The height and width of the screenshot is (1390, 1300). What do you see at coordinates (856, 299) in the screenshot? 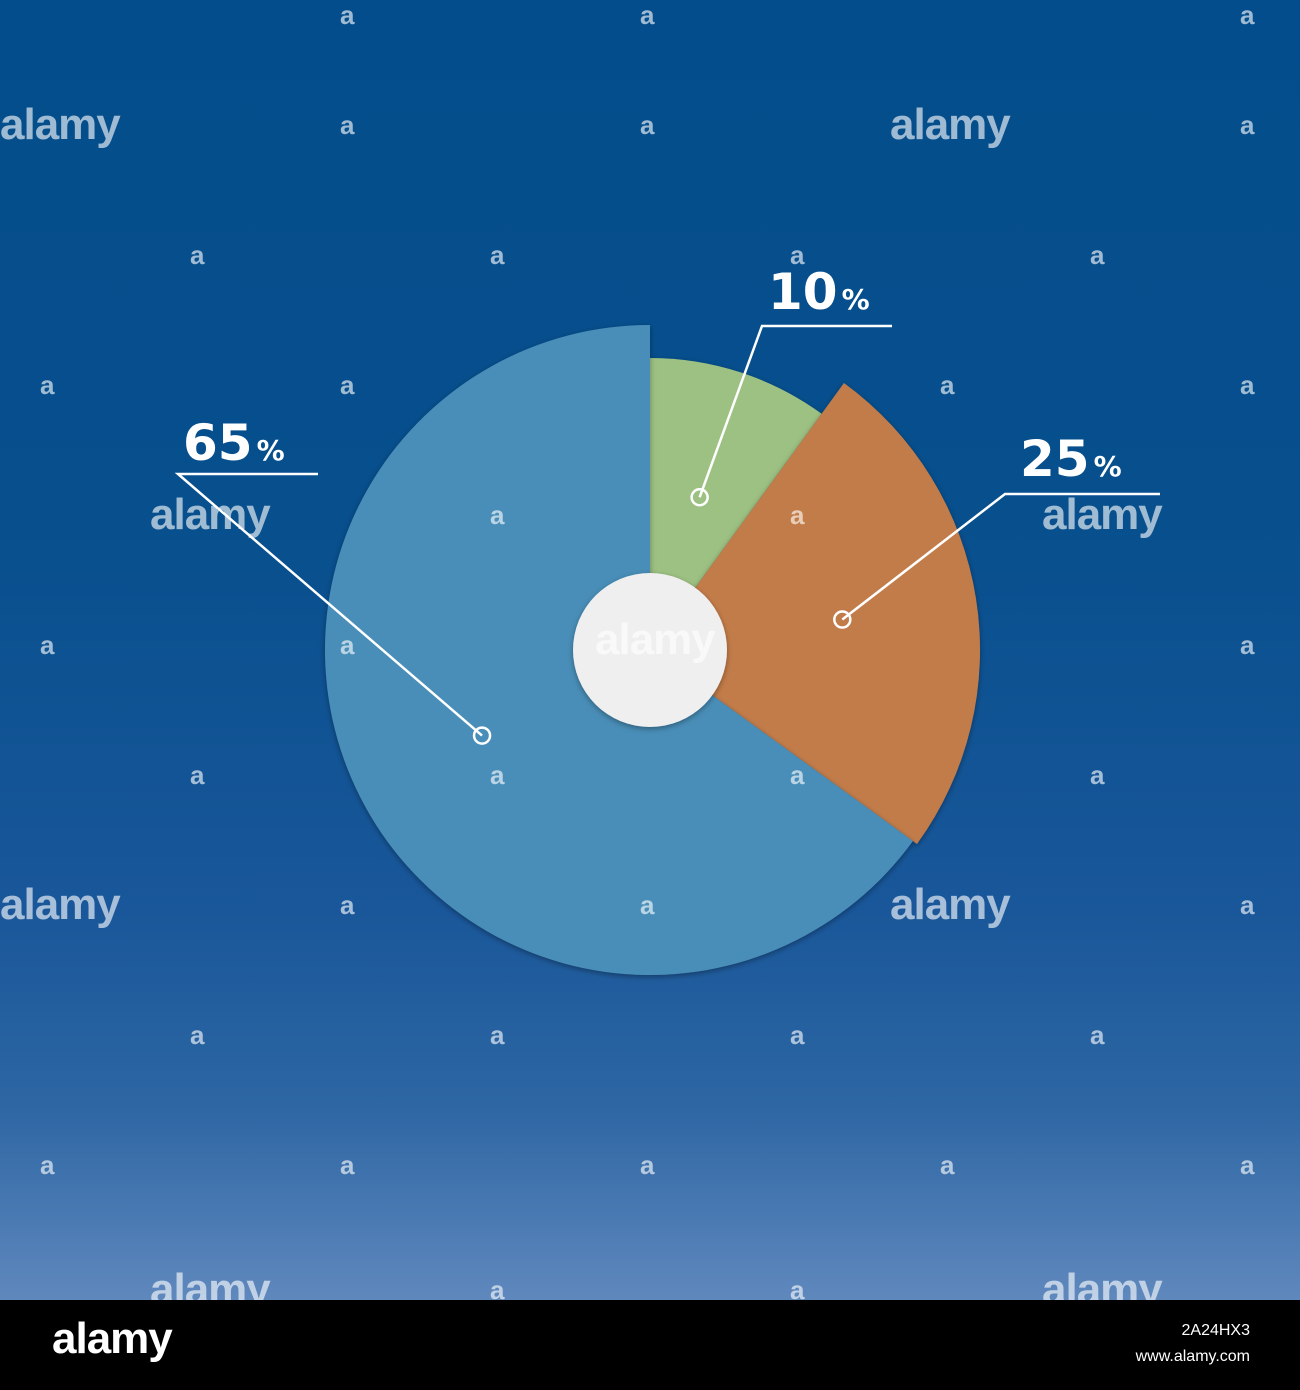
I see `slice-unit-10: %` at bounding box center [856, 299].